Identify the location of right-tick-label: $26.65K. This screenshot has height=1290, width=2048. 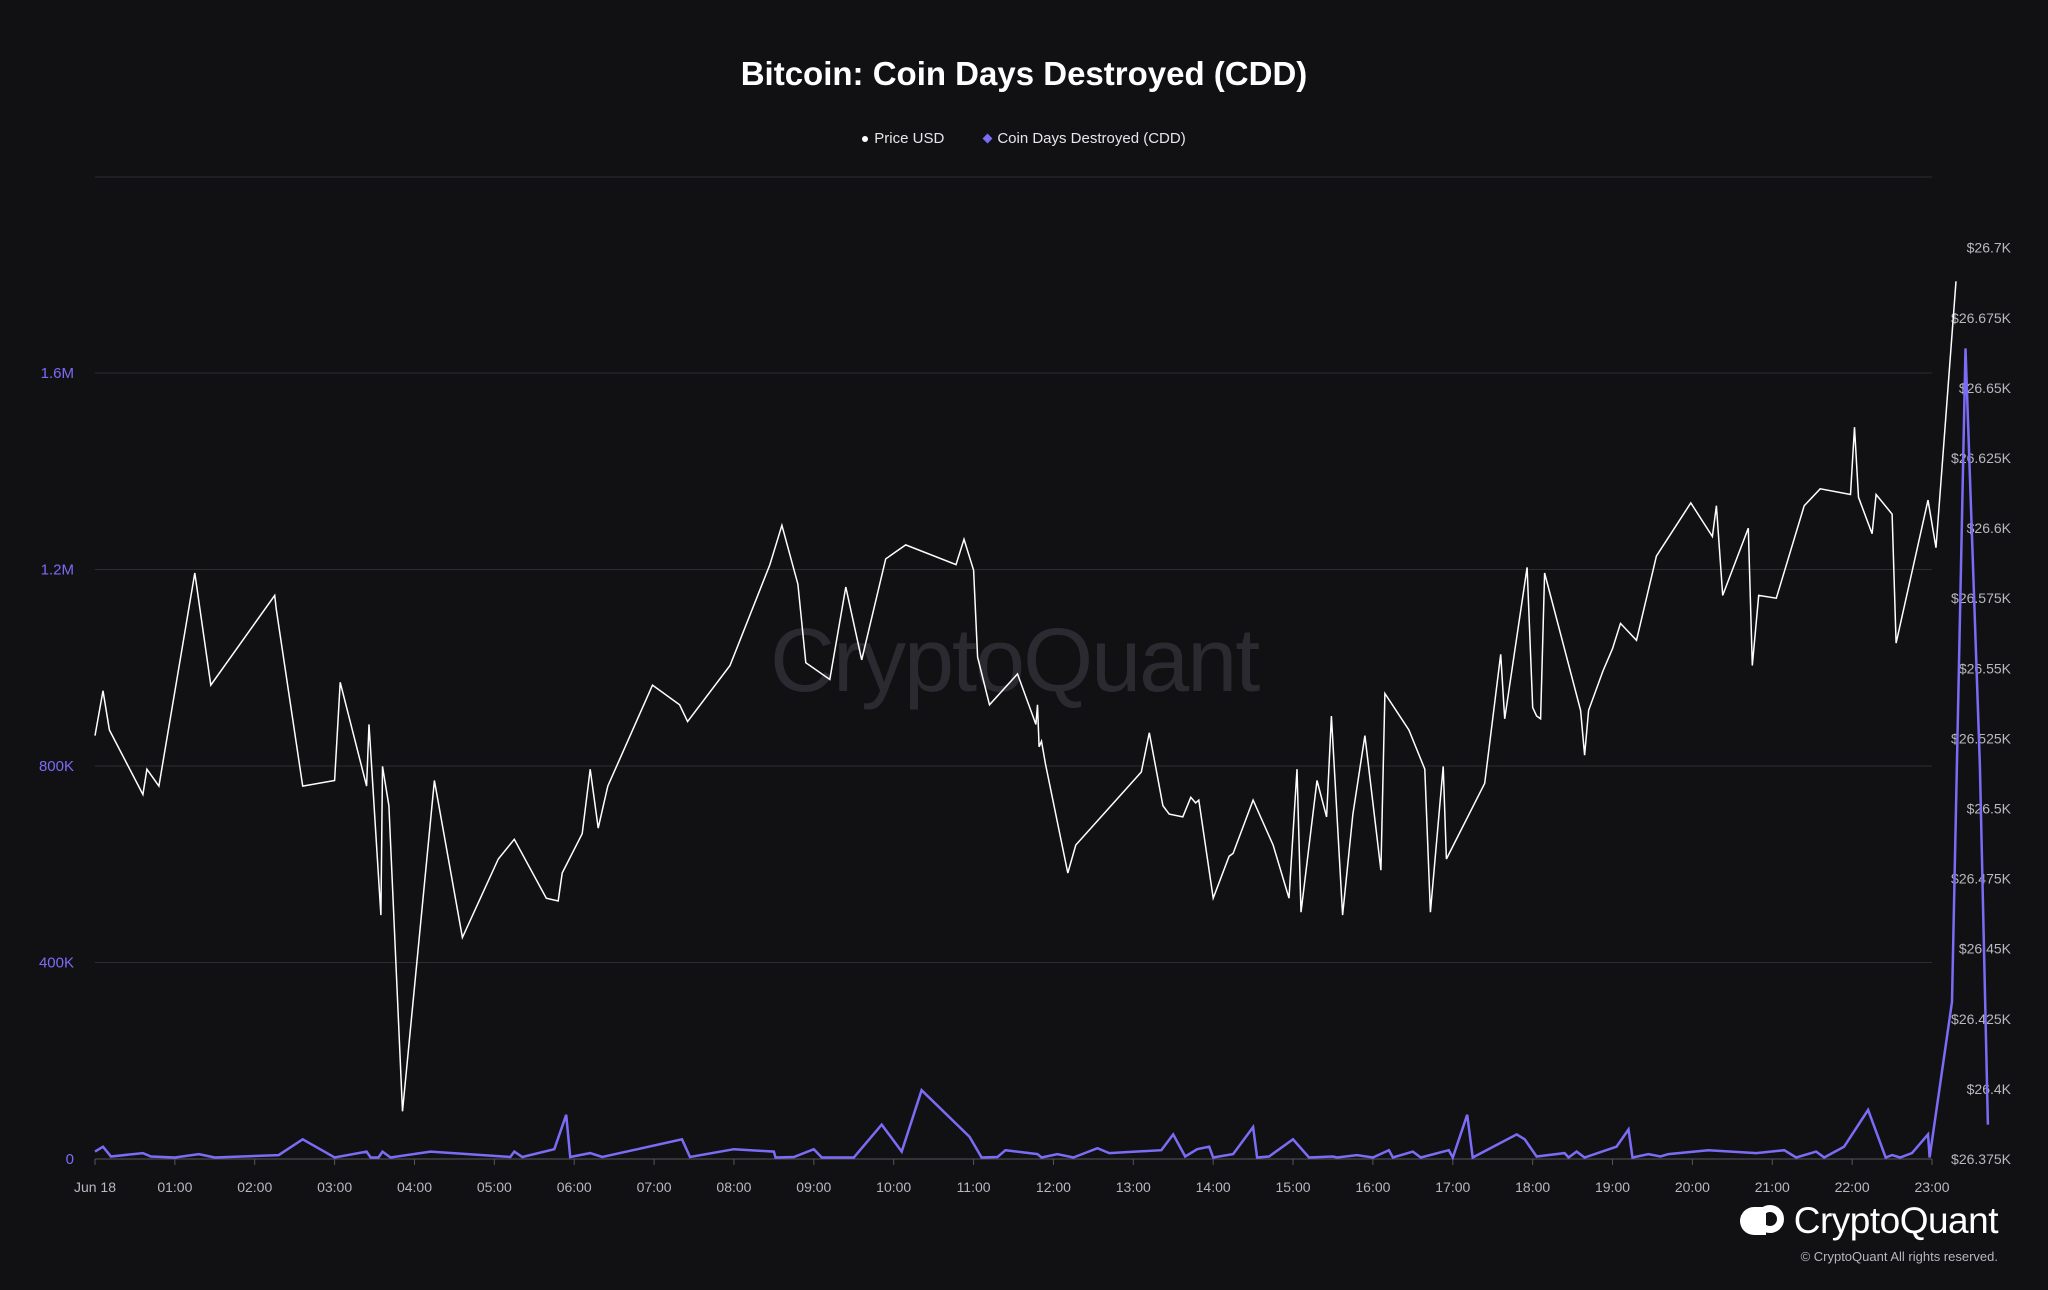
(1985, 388).